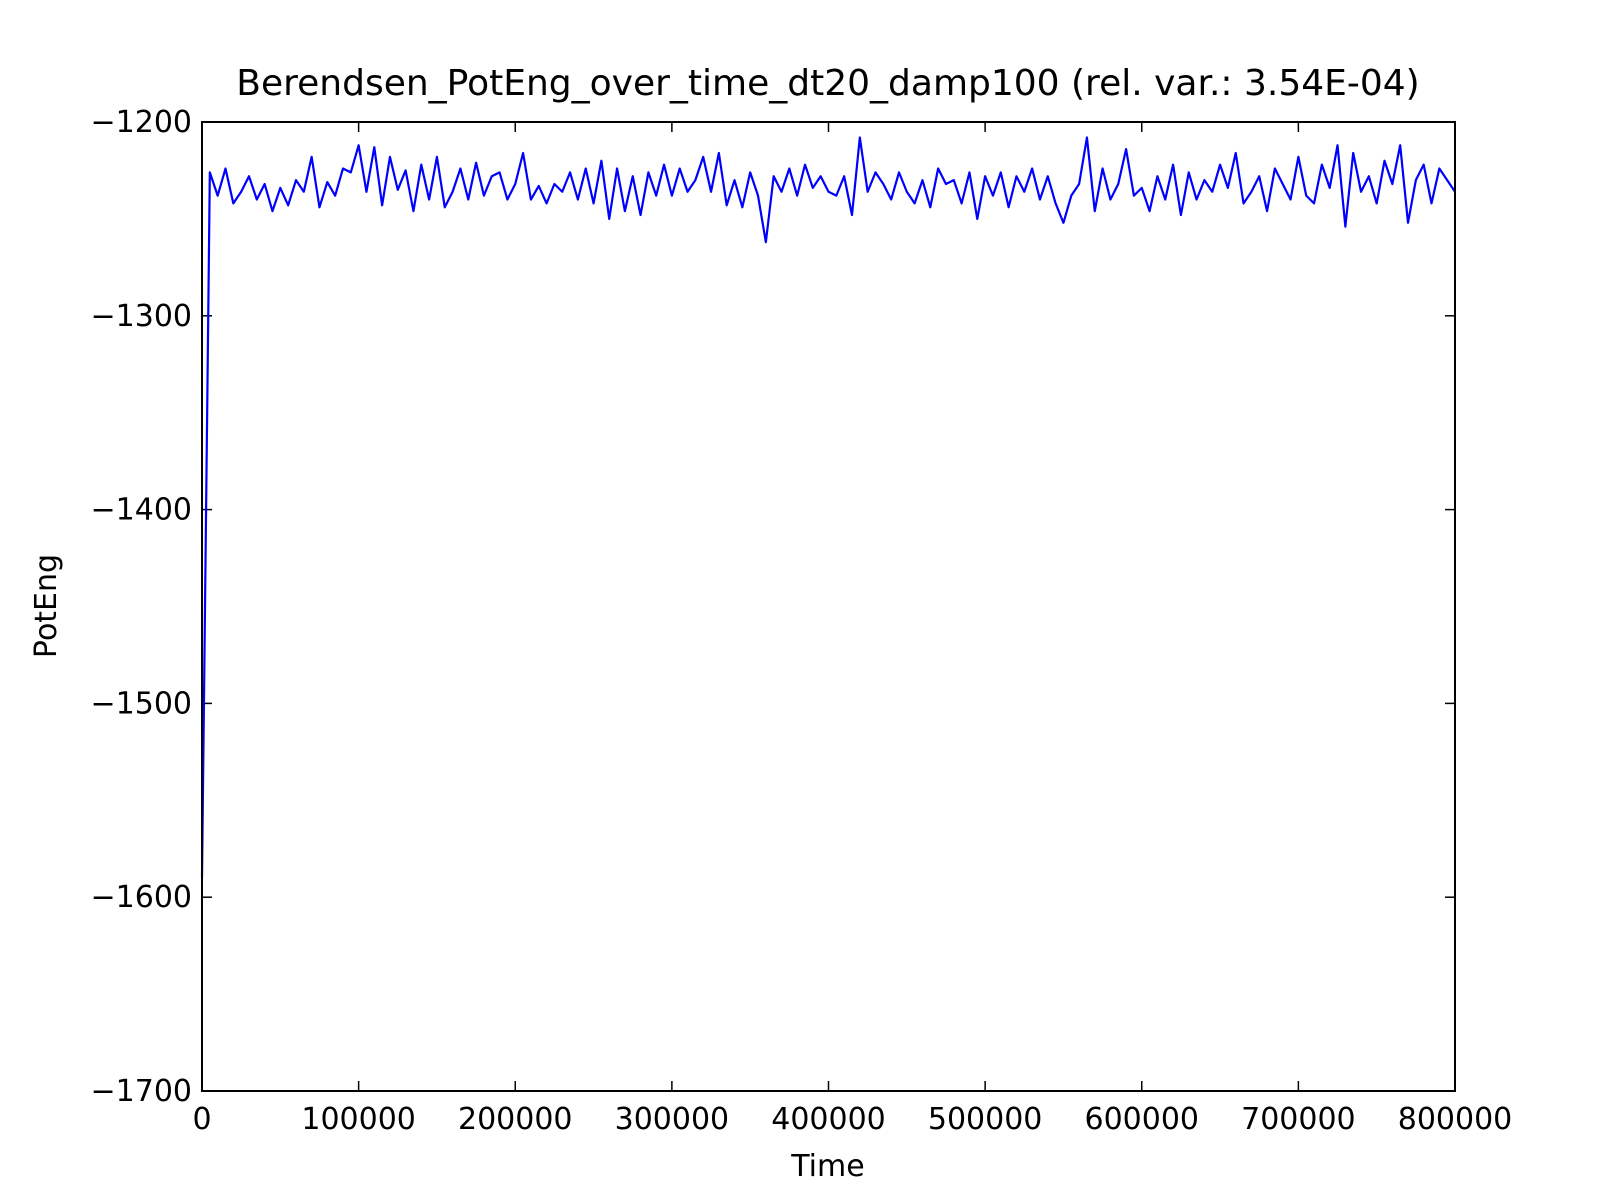  What do you see at coordinates (358, 1119) in the screenshot?
I see `x-tick-label: 100000` at bounding box center [358, 1119].